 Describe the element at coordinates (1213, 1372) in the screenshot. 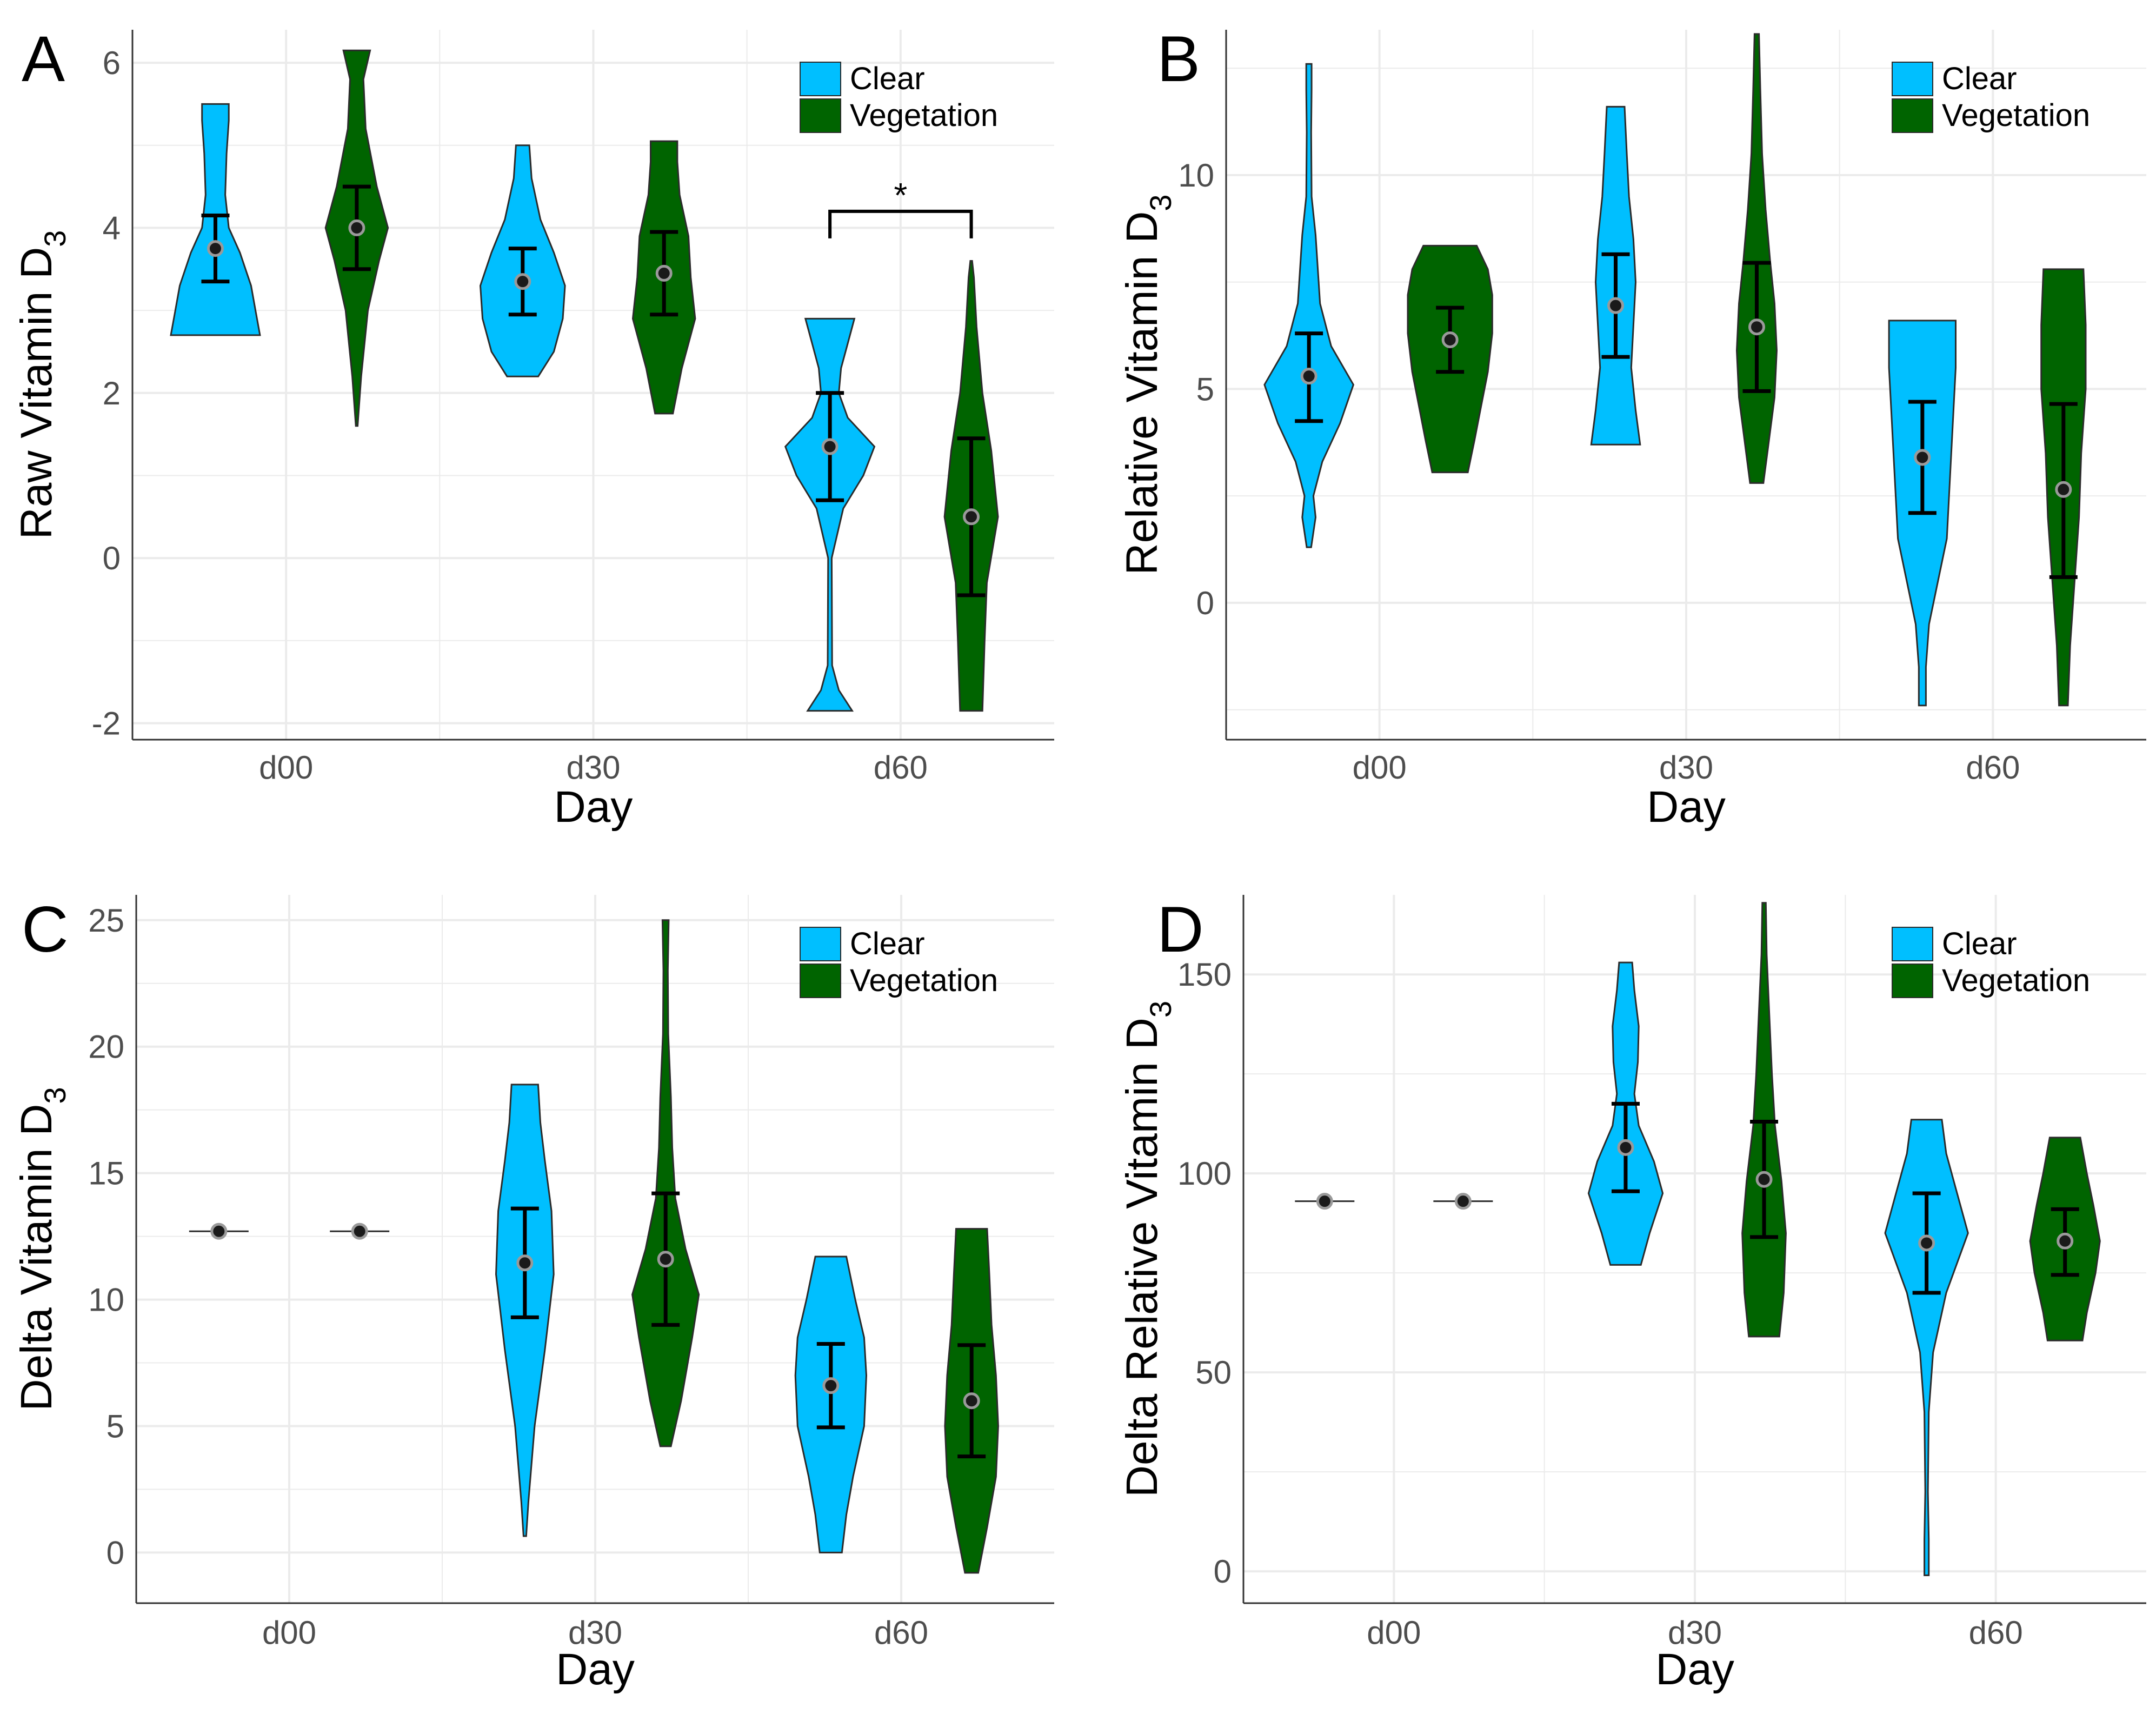

I see `y-tick-label: 50` at that location.